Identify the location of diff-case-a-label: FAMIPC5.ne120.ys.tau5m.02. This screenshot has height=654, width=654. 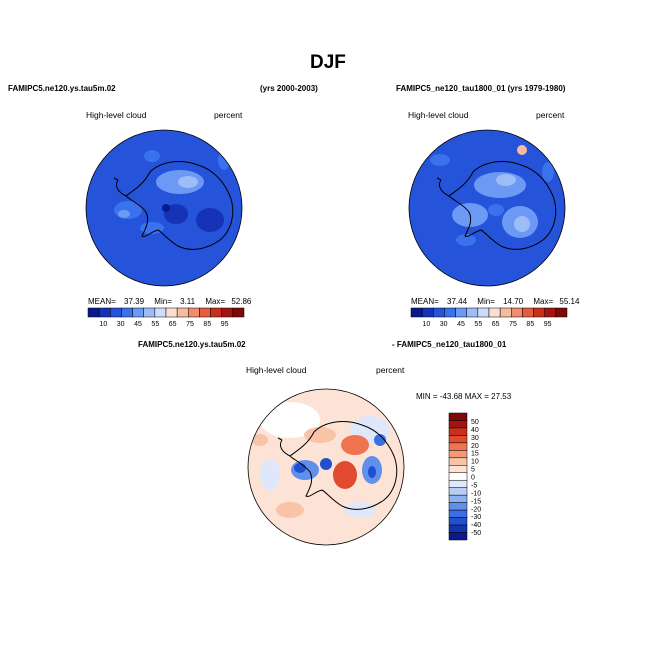
(192, 344).